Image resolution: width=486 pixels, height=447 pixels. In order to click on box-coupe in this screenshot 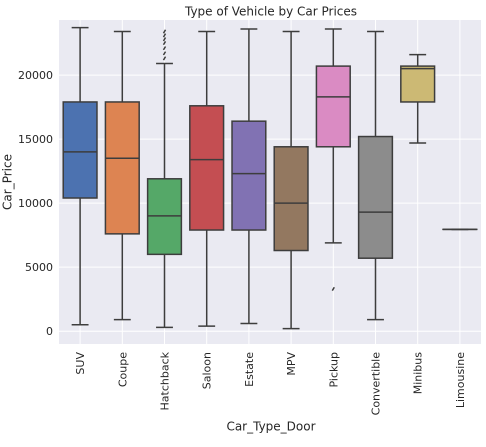, I will do `click(122, 175)`.